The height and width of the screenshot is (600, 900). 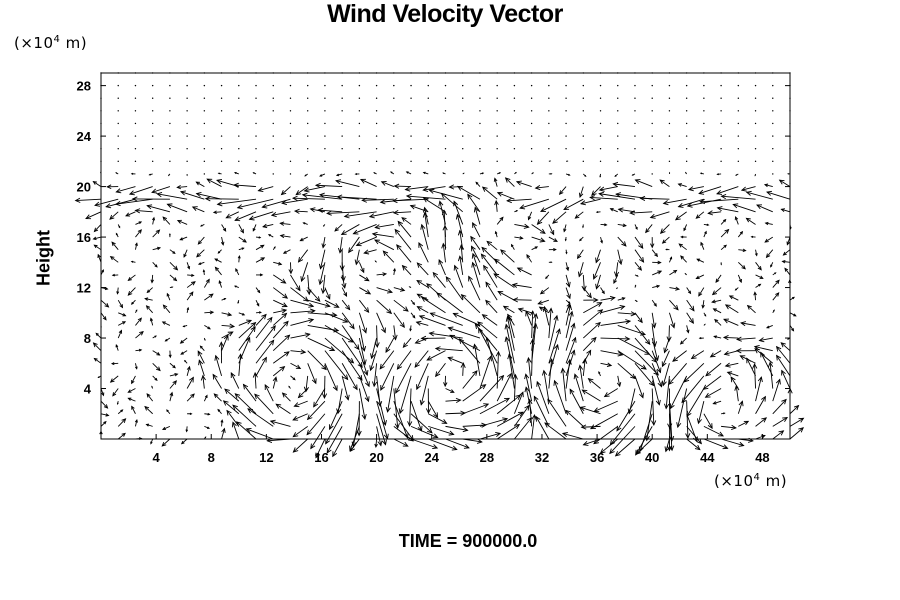 What do you see at coordinates (57, 39) in the screenshot?
I see `y-unit-exponent: 4` at bounding box center [57, 39].